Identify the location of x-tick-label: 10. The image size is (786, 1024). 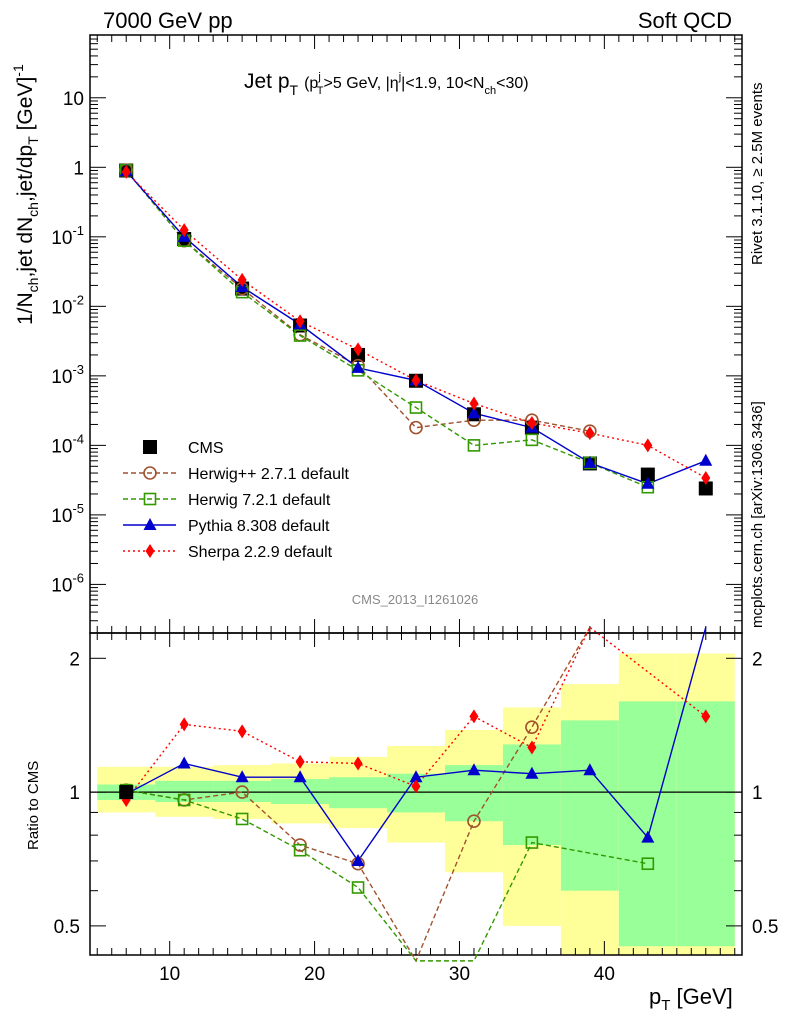
(169, 974).